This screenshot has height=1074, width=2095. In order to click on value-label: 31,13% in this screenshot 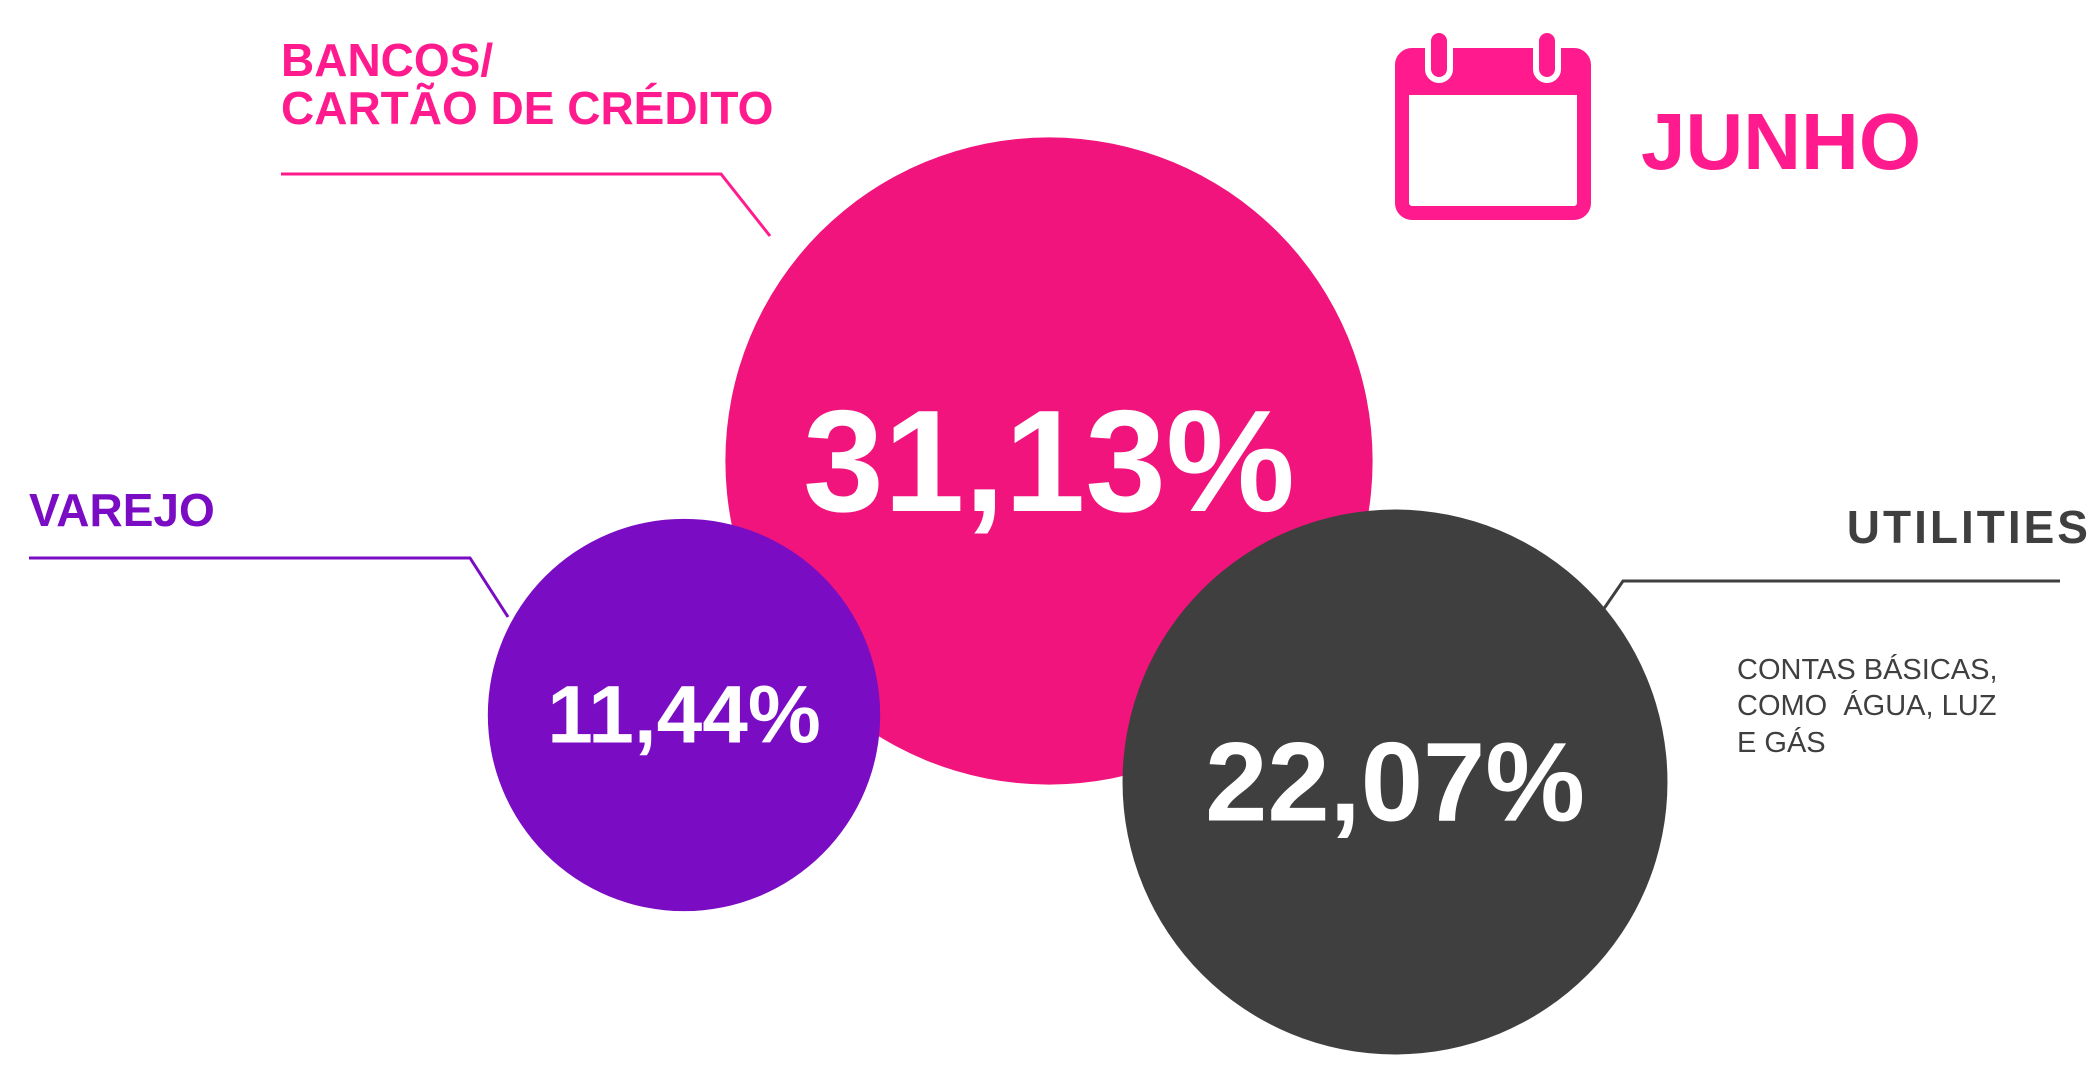, I will do `click(1049, 461)`.